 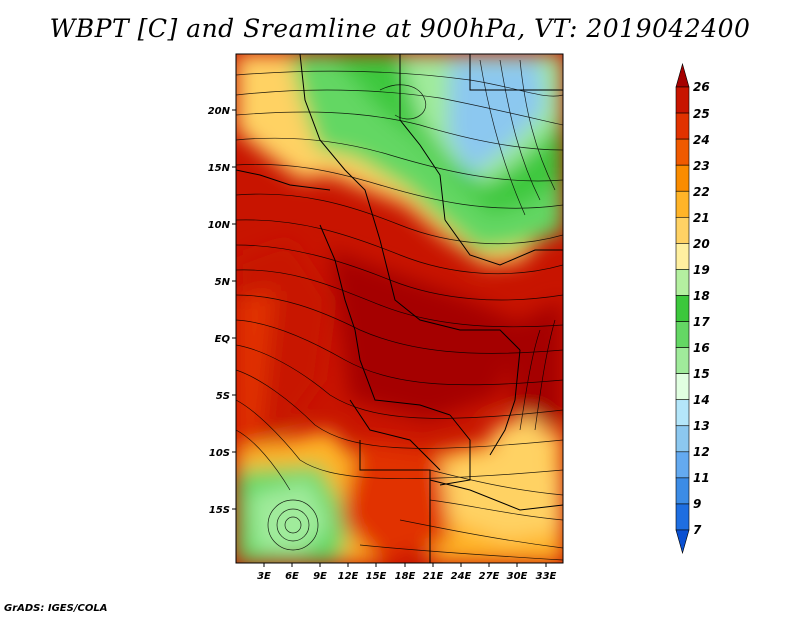 What do you see at coordinates (697, 530) in the screenshot?
I see `colorbar-label: 7` at bounding box center [697, 530].